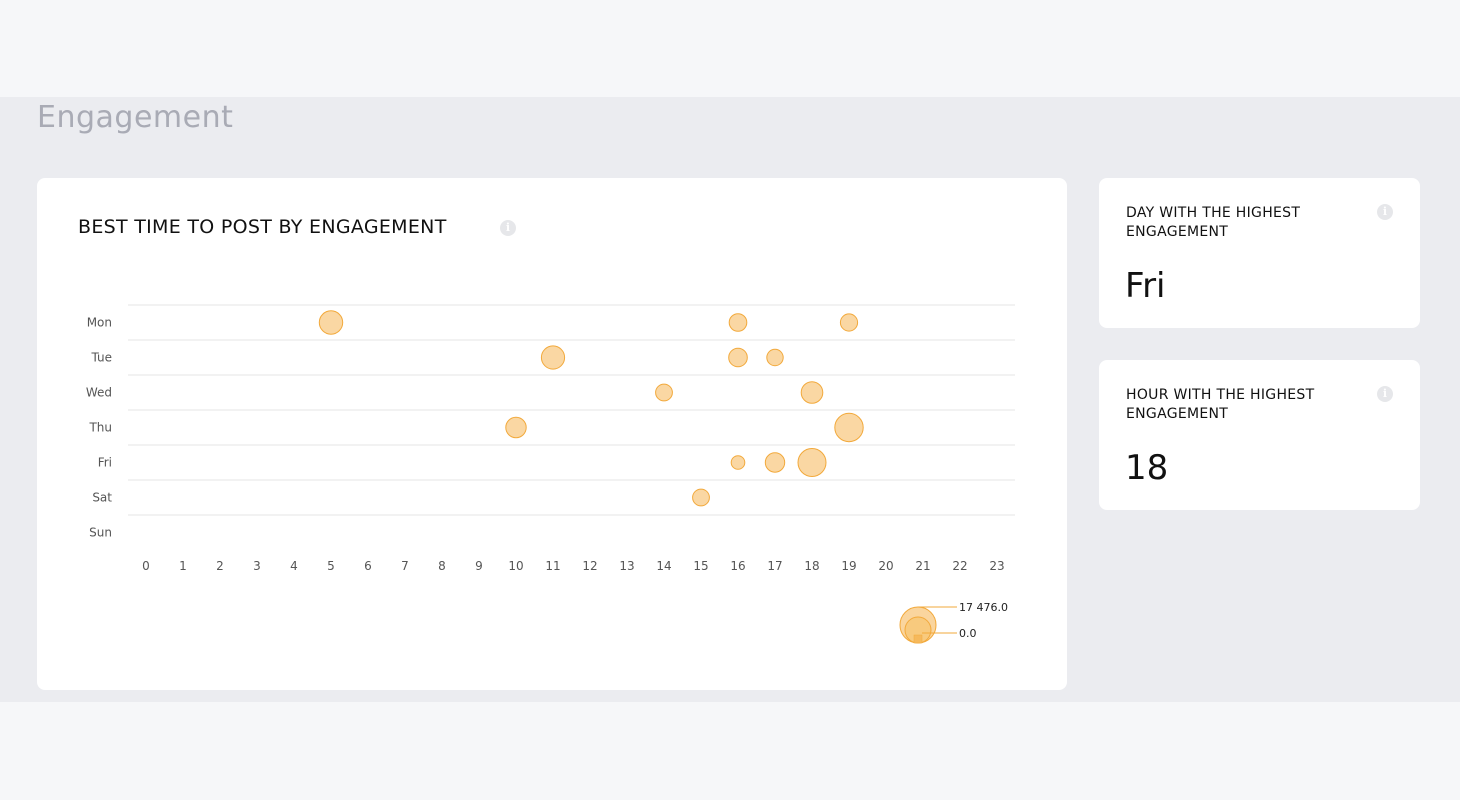  What do you see at coordinates (262, 227) in the screenshot?
I see `chart-title: BEST TIME TO POST BY ENGAGEMENT` at bounding box center [262, 227].